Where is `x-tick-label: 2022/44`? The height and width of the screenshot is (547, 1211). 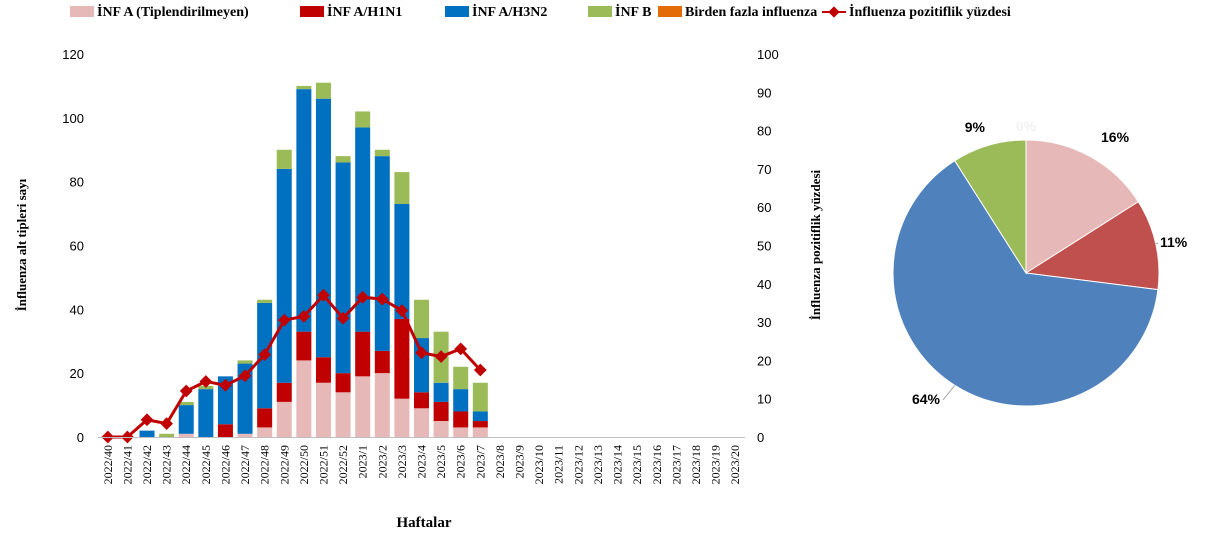
x-tick-label: 2022/44 is located at coordinates (186, 464).